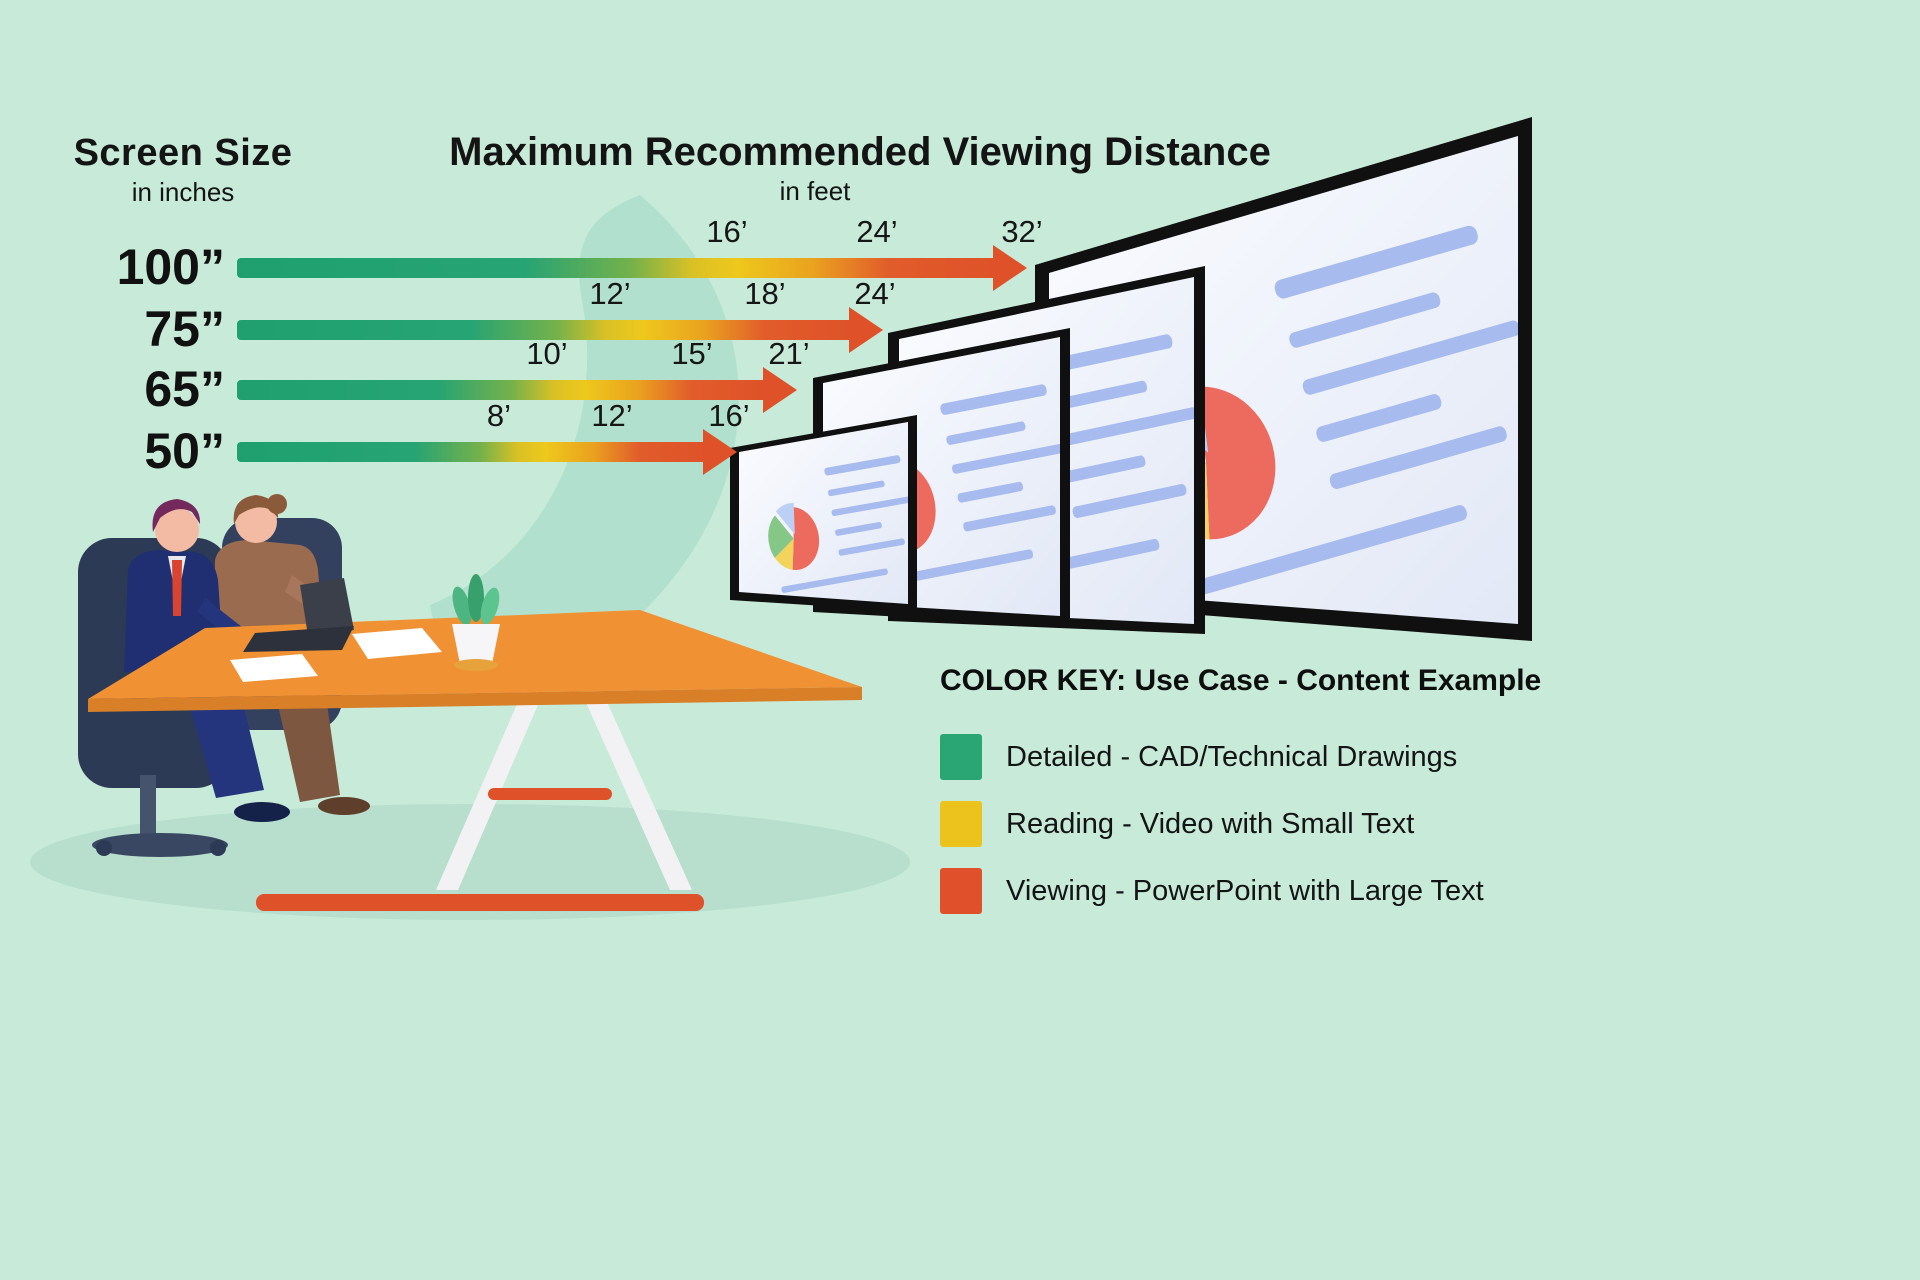  I want to click on paper-sheet, so click(397, 643).